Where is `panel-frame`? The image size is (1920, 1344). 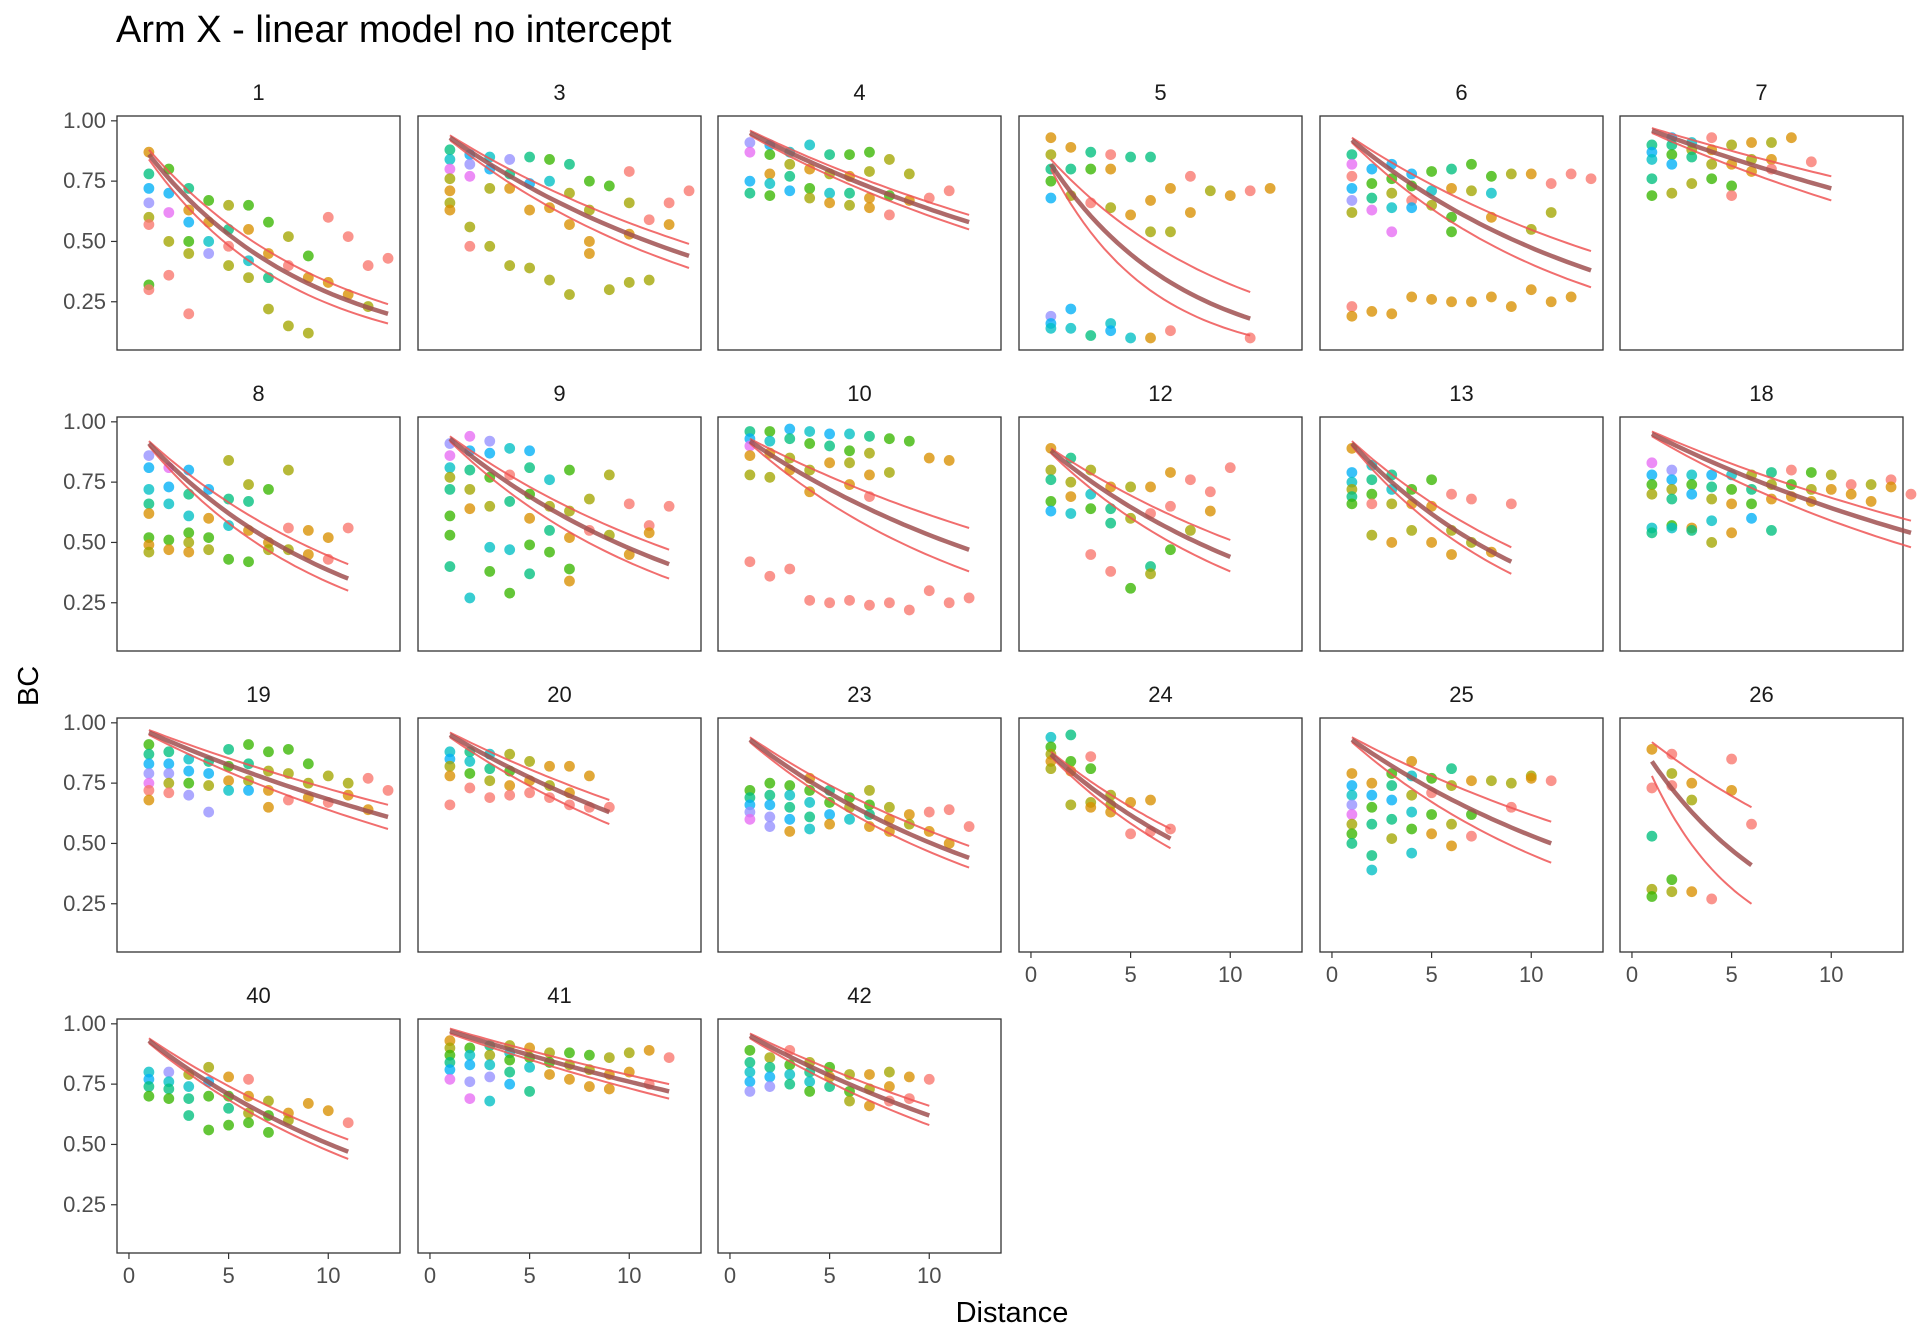 panel-frame is located at coordinates (559, 835).